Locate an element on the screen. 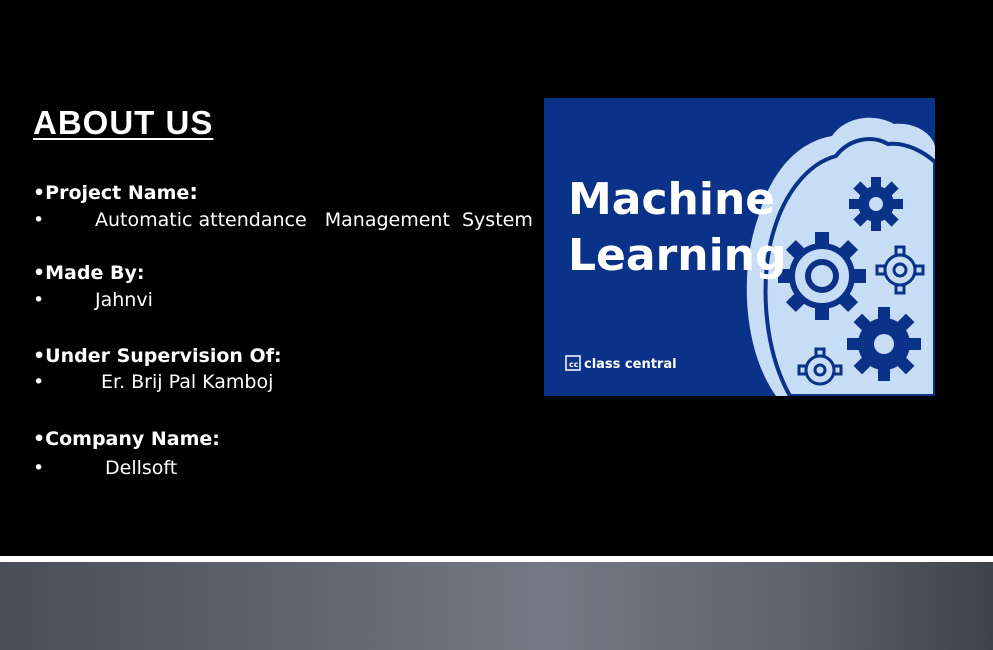  class-central-logo-icon is located at coordinates (573, 363).